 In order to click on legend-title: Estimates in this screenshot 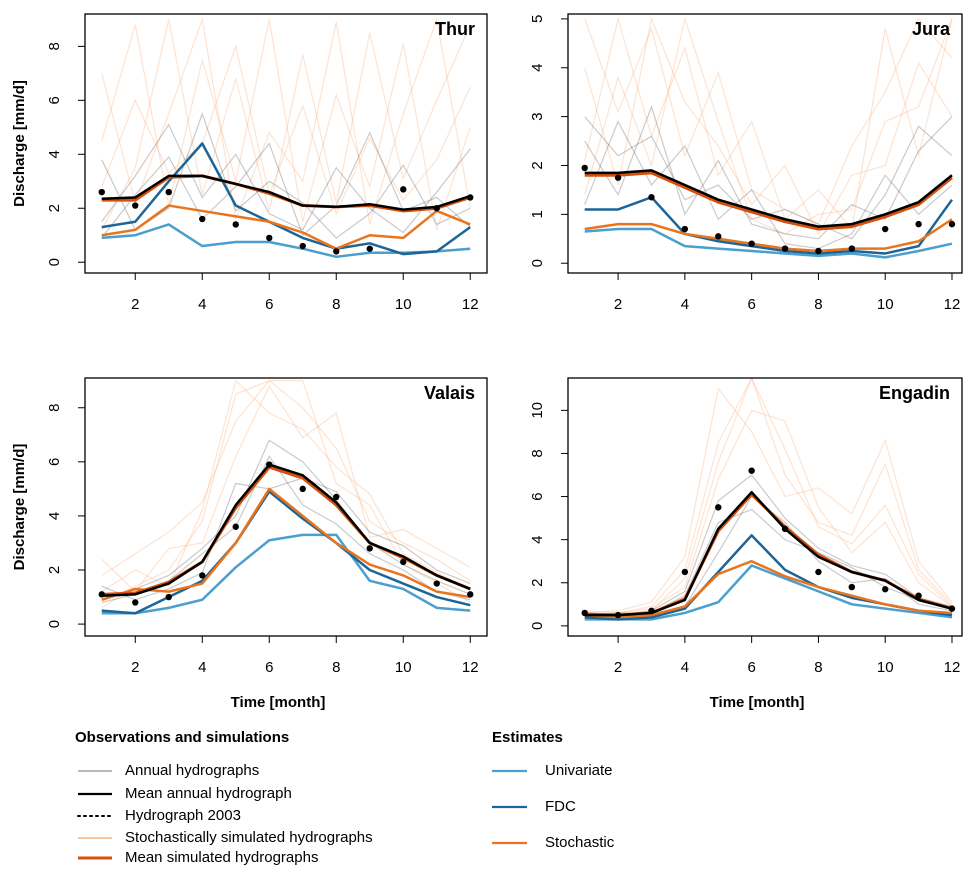, I will do `click(527, 737)`.